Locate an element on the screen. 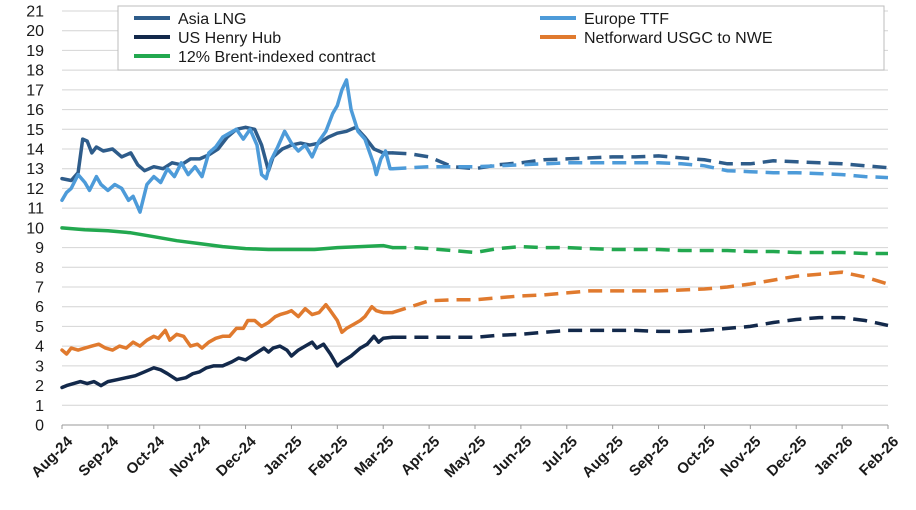  legend-label-netforward-usgc-to-nwe: Netforward USGC to NWE is located at coordinates (678, 38).